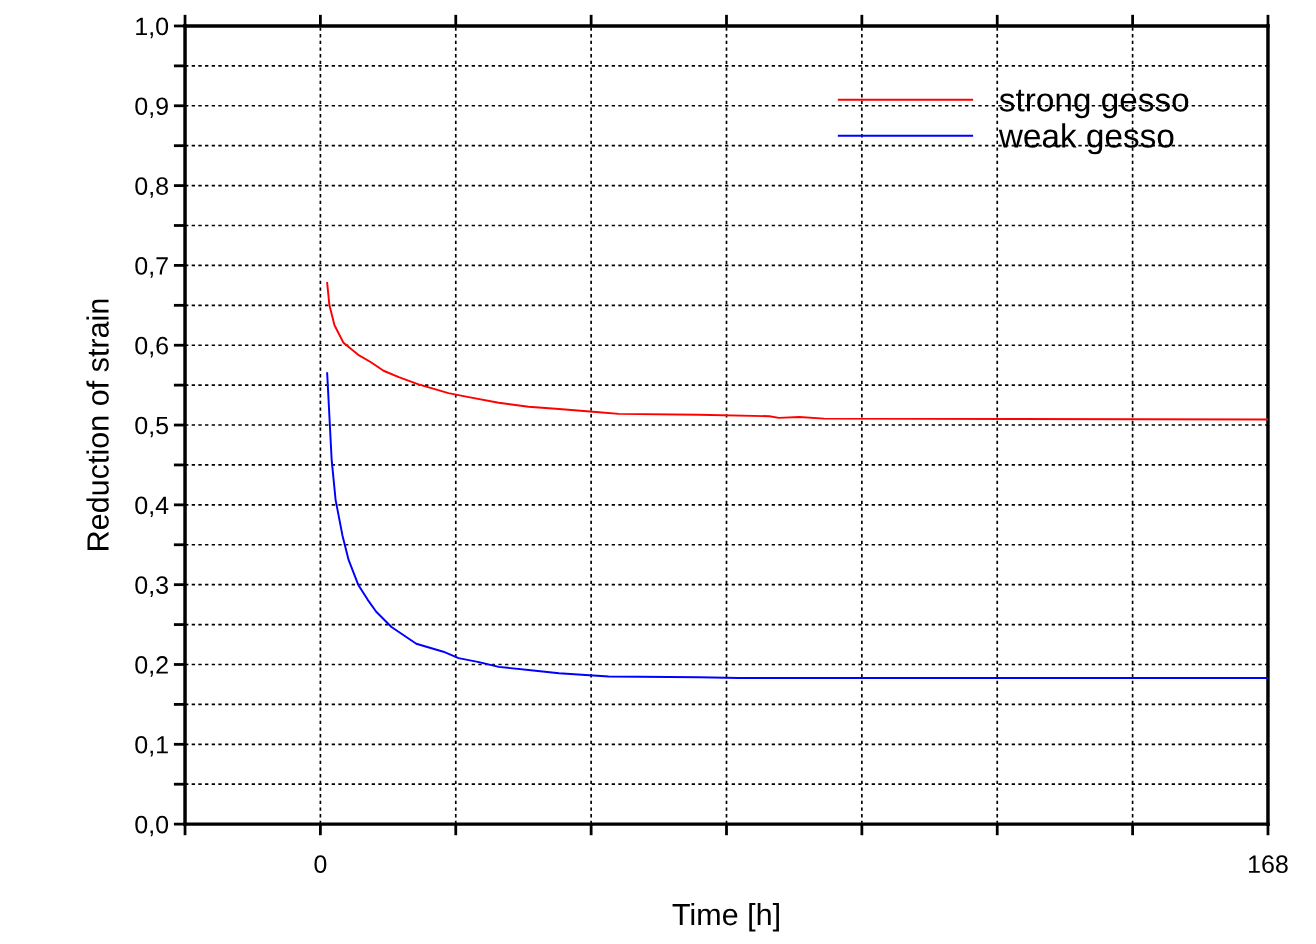  What do you see at coordinates (151, 267) in the screenshot?
I see `y-tick-label: 0,7` at bounding box center [151, 267].